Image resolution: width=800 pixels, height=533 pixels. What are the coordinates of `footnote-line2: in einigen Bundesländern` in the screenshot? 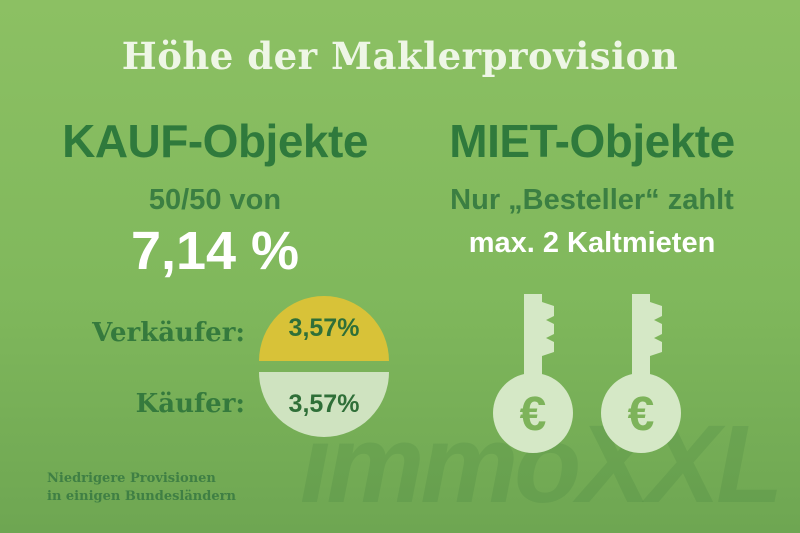 It's located at (141, 496).